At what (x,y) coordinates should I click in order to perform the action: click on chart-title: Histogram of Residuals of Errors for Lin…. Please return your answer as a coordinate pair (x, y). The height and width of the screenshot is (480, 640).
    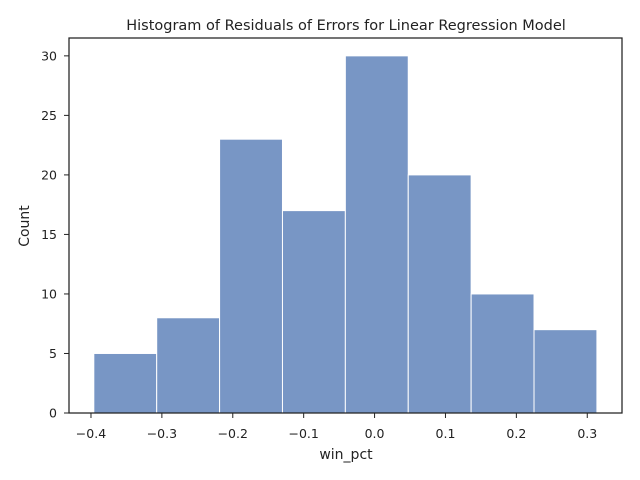
    Looking at the image, I should click on (346, 26).